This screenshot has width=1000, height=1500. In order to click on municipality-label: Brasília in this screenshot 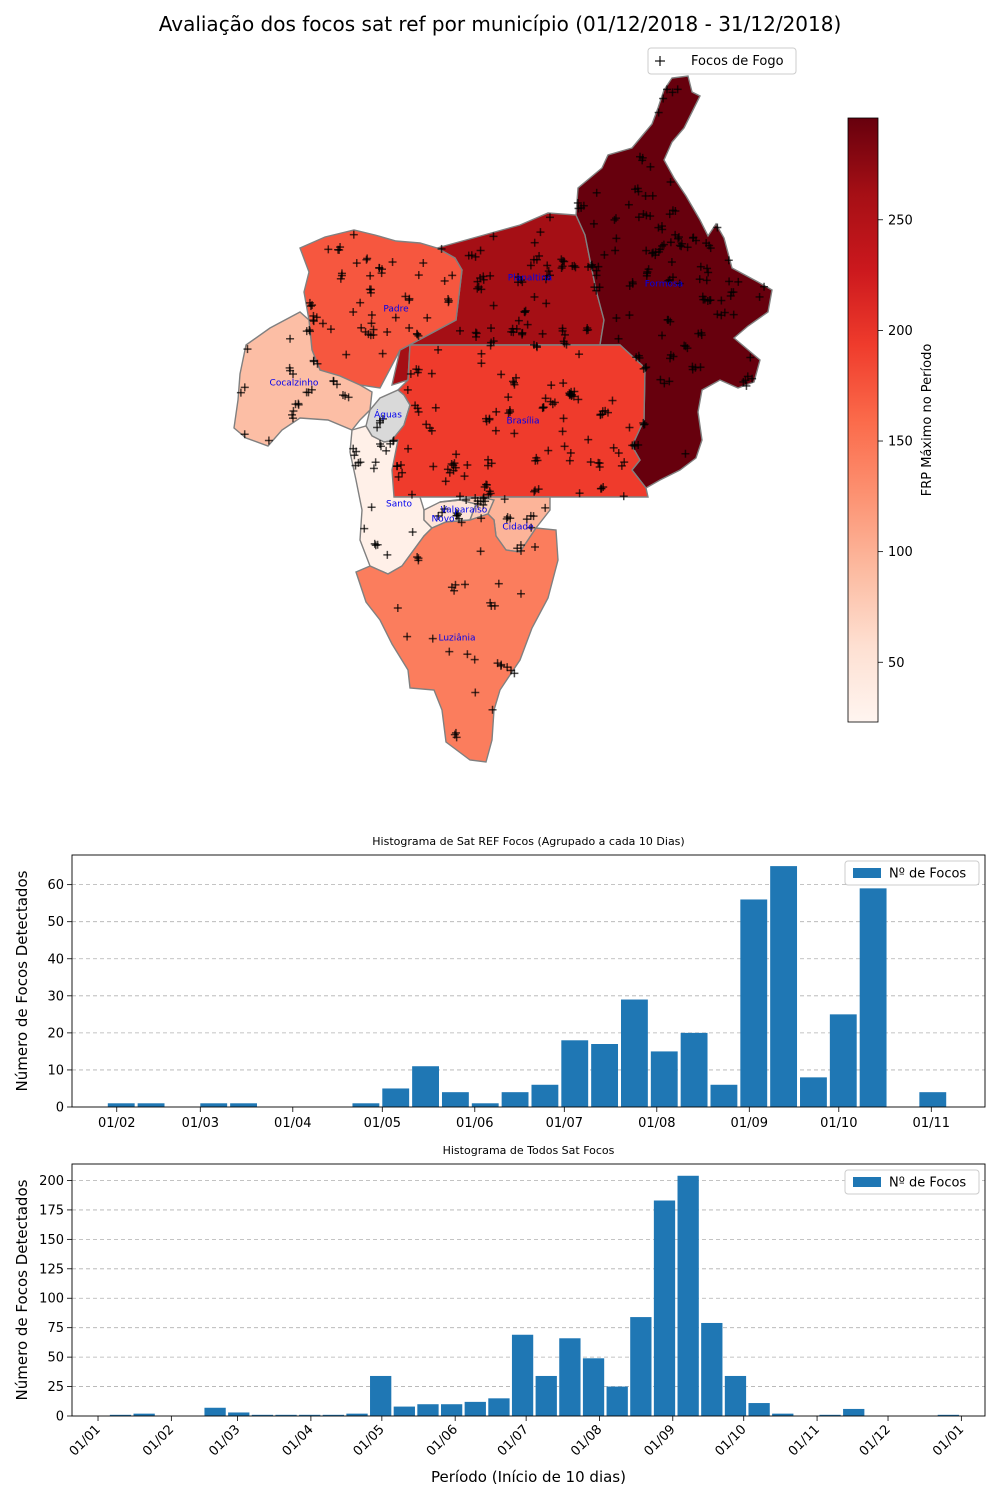, I will do `click(522, 422)`.